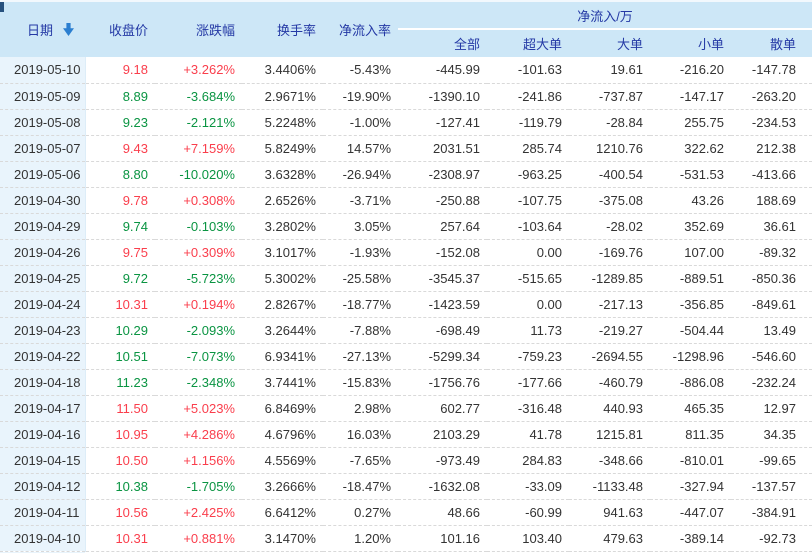  Describe the element at coordinates (282, 148) in the screenshot. I see `turnover-rate-cell: 5.8249%` at that location.